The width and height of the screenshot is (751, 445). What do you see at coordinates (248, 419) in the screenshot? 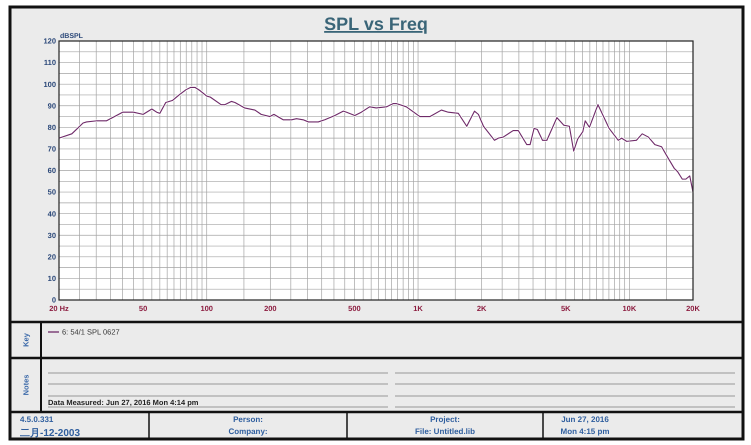
I see `text: Person:` at bounding box center [248, 419].